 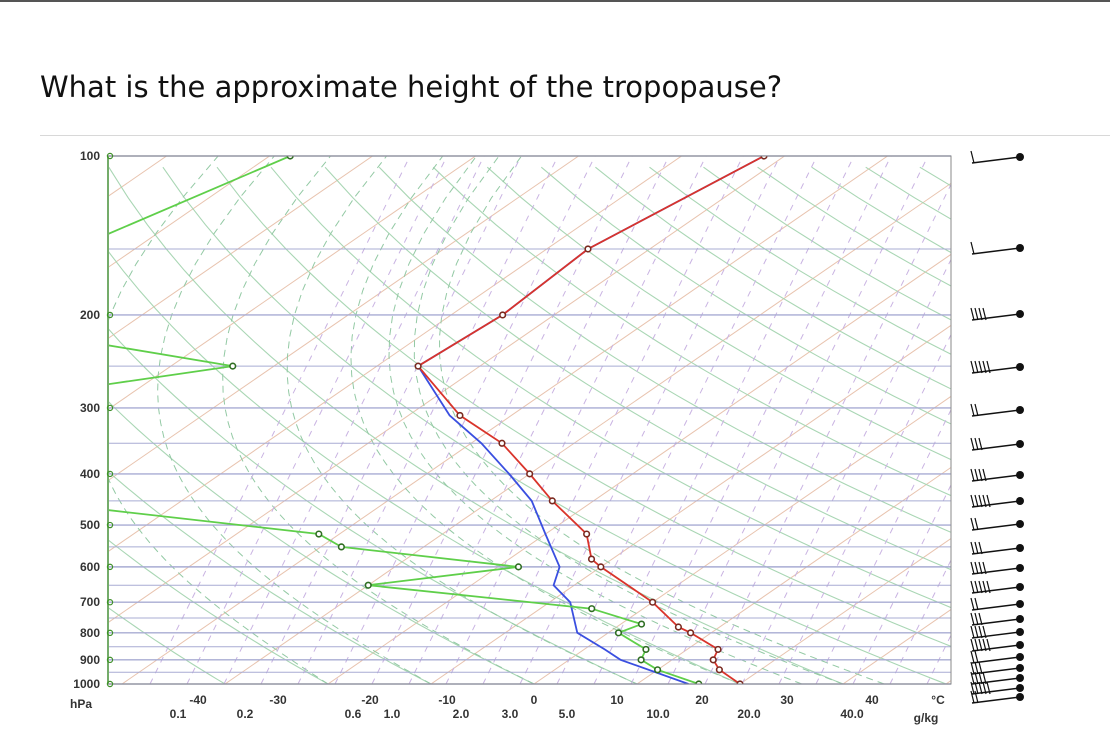 I want to click on temperature-tick-label: 0, so click(x=534, y=700).